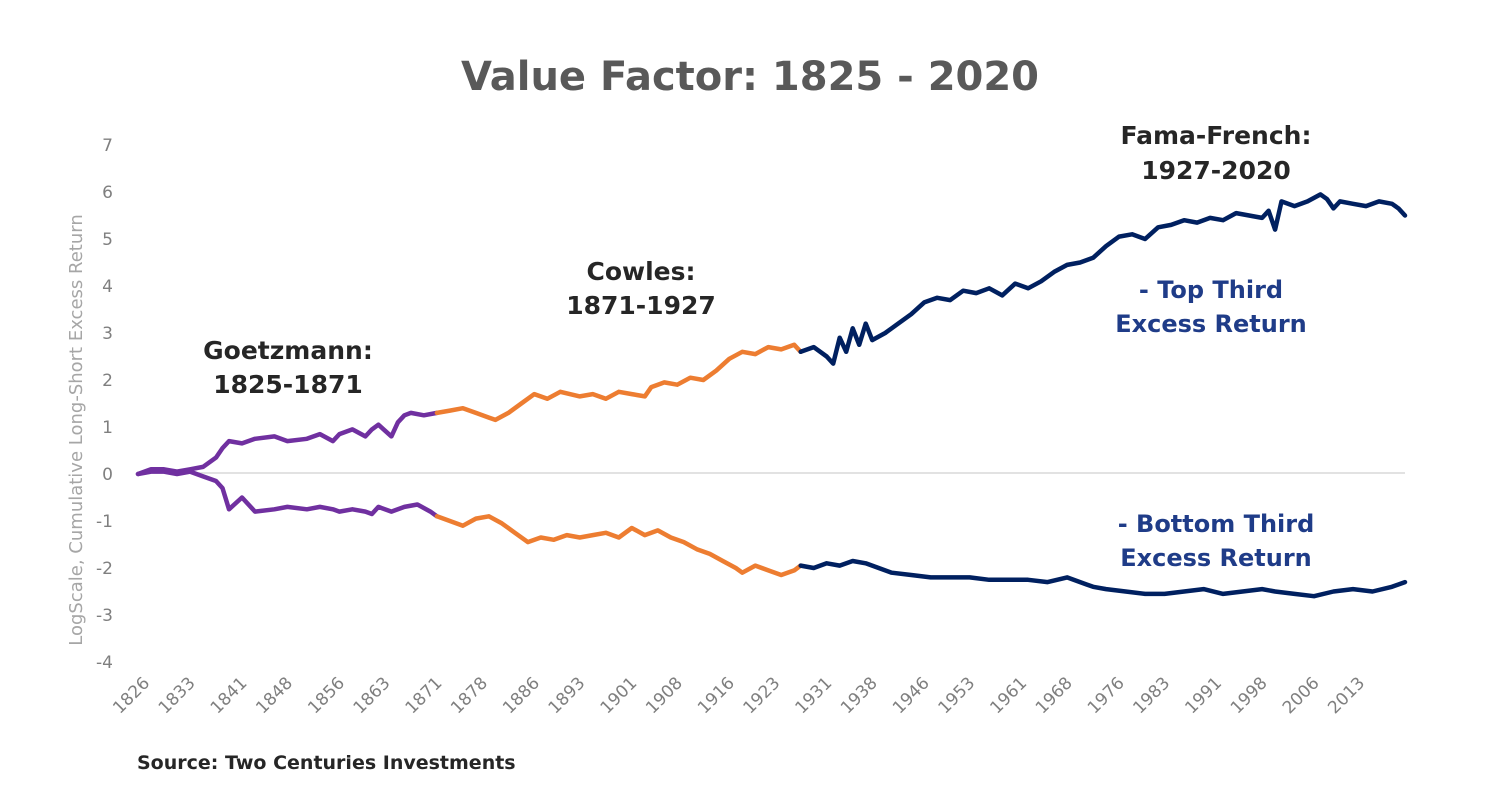 The width and height of the screenshot is (1490, 800). What do you see at coordinates (716, 695) in the screenshot?
I see `x-tick-label: 1916` at bounding box center [716, 695].